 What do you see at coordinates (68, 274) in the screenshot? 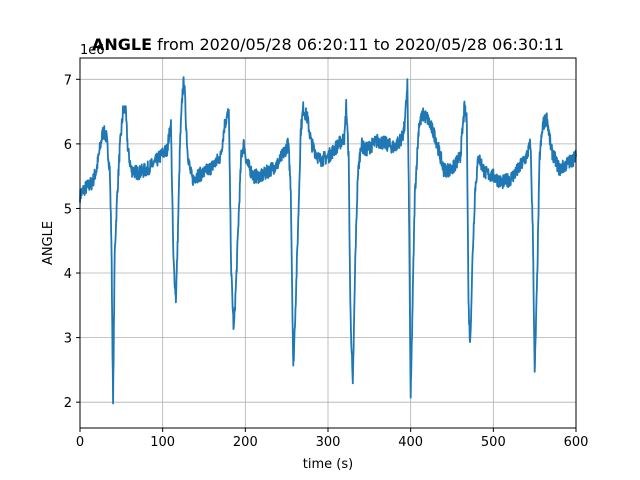
I see `y-tick-label: 4` at bounding box center [68, 274].